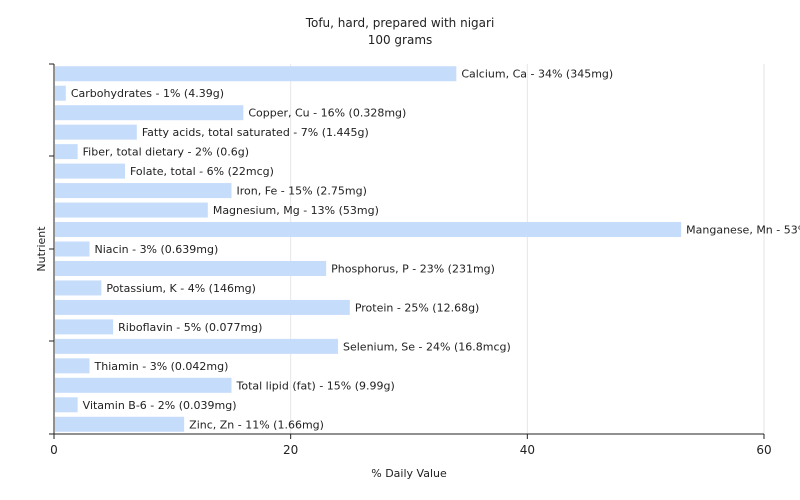 The image size is (800, 500). Describe the element at coordinates (417, 307) in the screenshot. I see `bar-label: Protein - 25% (12.68g)` at that location.